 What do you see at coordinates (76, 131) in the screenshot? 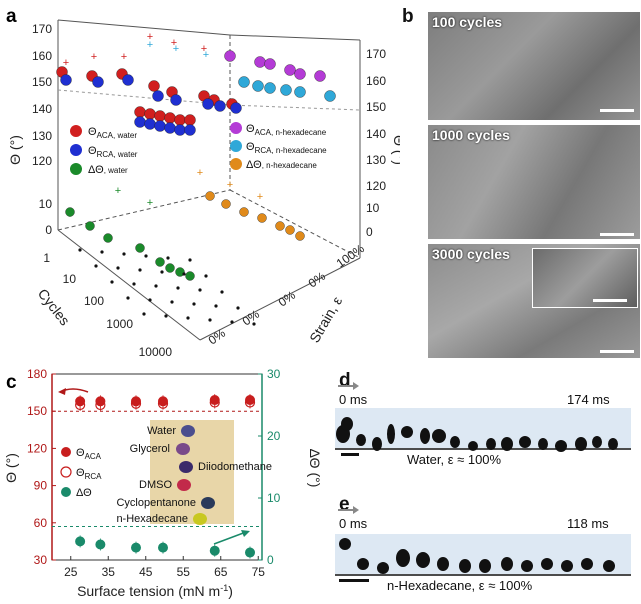
I see `legend-marker-aca-water` at bounding box center [76, 131].